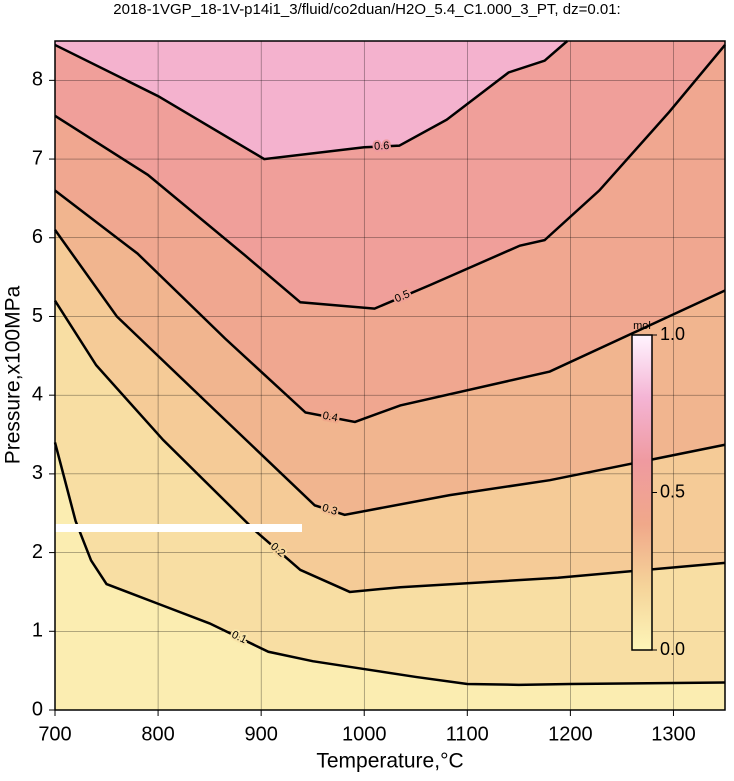  I want to click on y-tick-label: 4, so click(37, 394).